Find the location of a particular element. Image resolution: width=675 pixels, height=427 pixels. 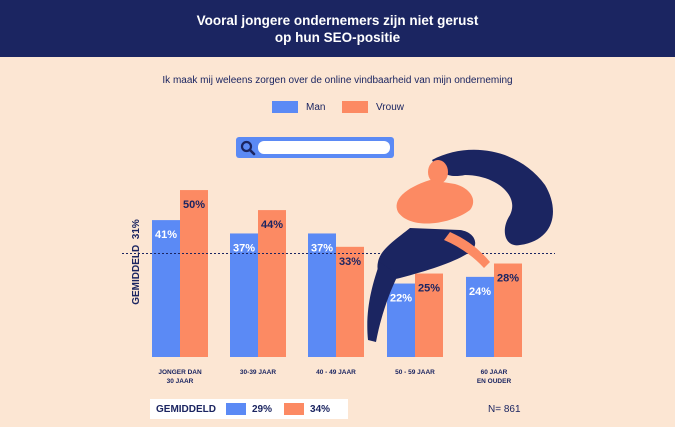

legend-man: Man is located at coordinates (298, 107).